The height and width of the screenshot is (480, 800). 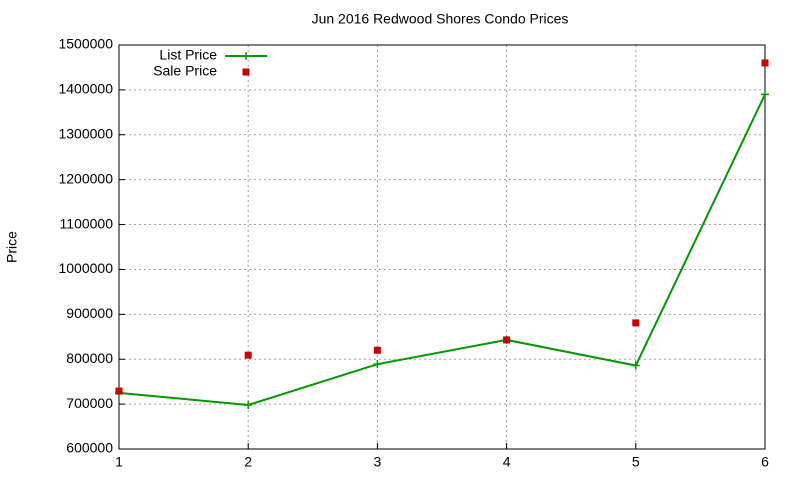 What do you see at coordinates (89, 448) in the screenshot?
I see `y-tick-label: 600000` at bounding box center [89, 448].